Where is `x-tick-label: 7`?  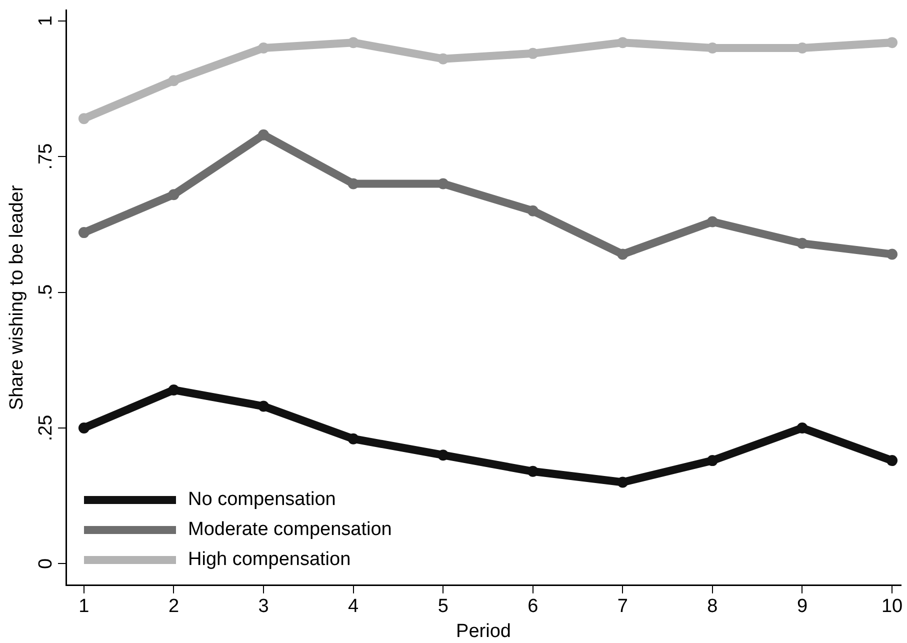
x-tick-label: 7 is located at coordinates (622, 607).